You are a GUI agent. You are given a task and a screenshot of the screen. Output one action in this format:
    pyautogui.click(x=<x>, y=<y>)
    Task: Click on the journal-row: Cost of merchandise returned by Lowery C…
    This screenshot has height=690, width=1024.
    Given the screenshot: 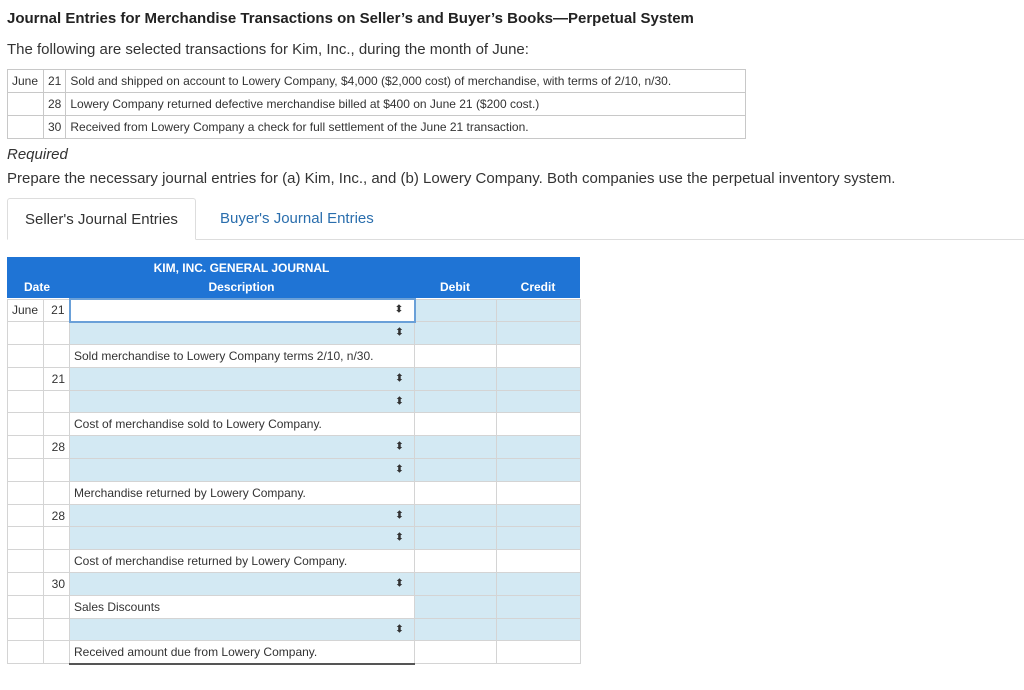 What is the action you would take?
    pyautogui.click(x=294, y=561)
    